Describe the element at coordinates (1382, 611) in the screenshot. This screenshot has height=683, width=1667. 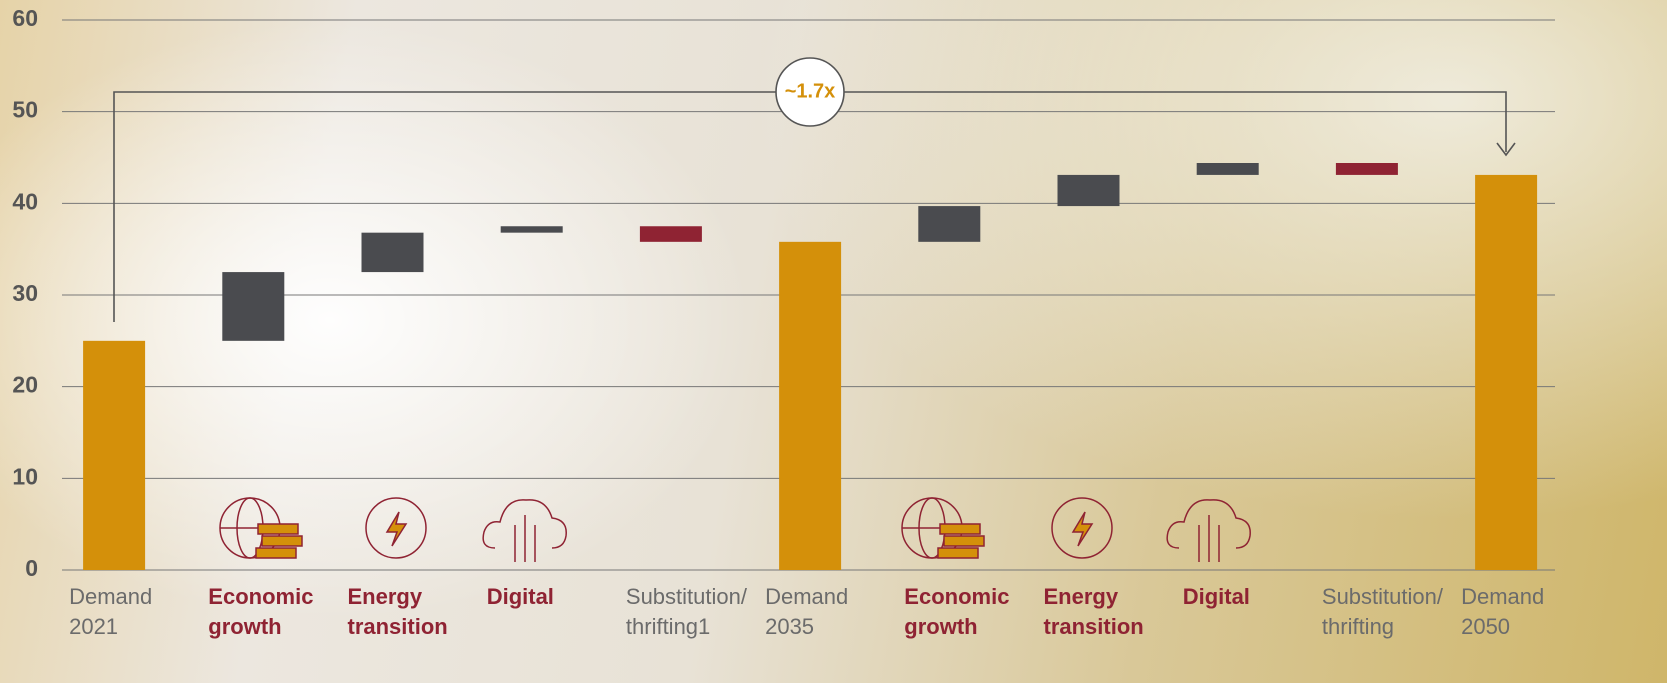
I see `x-tick-label: Substitution/ thrifting` at that location.